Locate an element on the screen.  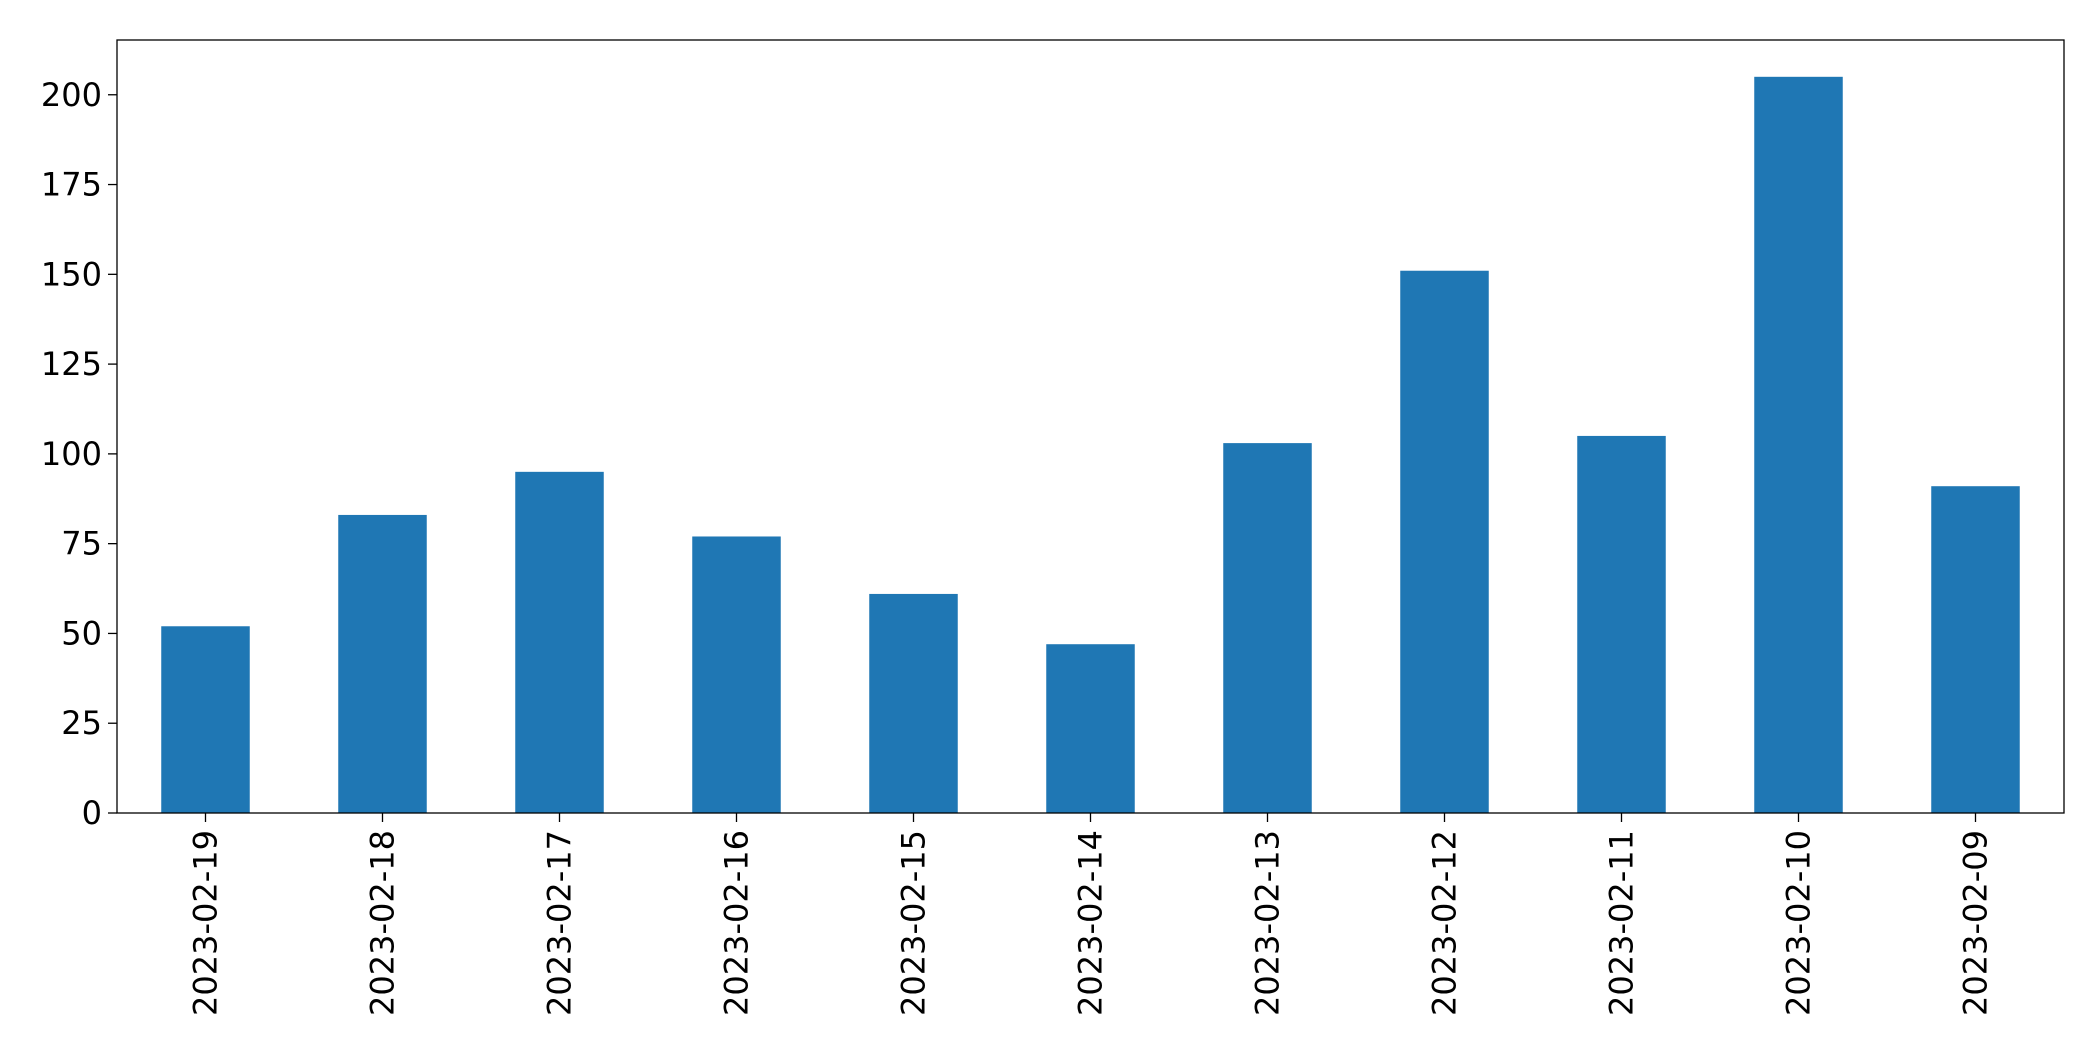
y-tick-label: 50 is located at coordinates (81, 633).